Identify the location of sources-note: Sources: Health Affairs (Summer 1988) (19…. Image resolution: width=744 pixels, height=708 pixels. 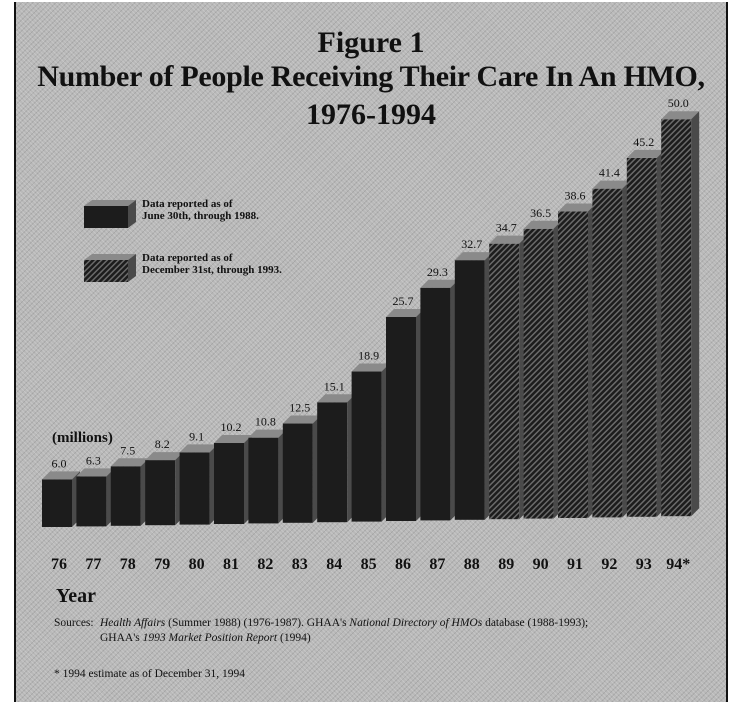
(394, 630).